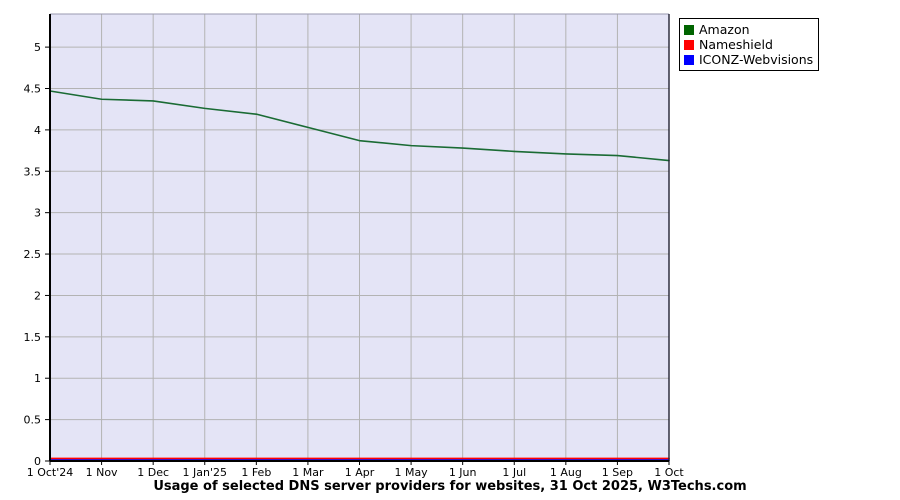 This screenshot has height=500, width=900. What do you see at coordinates (37, 295) in the screenshot?
I see `svg-text: 2` at bounding box center [37, 295].